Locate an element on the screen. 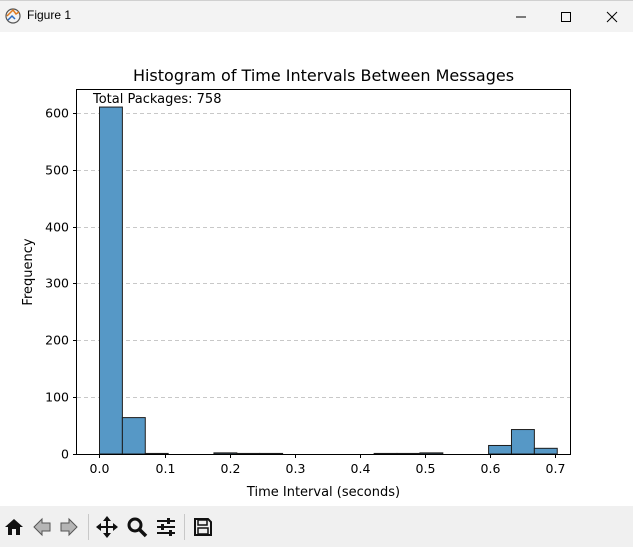 The height and width of the screenshot is (547, 633). window-title: Figure 1 is located at coordinates (49, 15).